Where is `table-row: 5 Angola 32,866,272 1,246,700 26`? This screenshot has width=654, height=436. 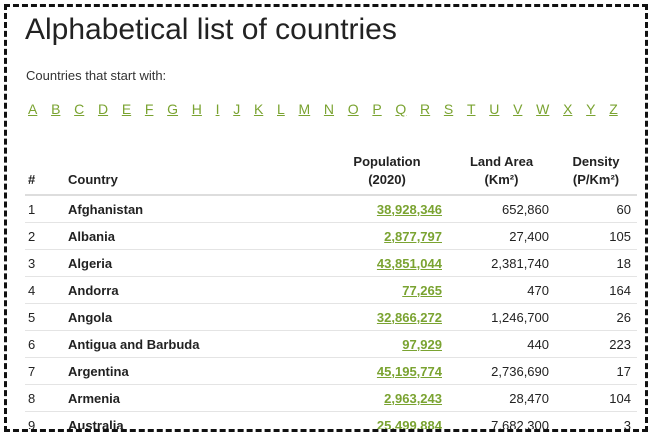
table-row: 5 Angola 32,866,272 1,246,700 26 is located at coordinates (331, 317).